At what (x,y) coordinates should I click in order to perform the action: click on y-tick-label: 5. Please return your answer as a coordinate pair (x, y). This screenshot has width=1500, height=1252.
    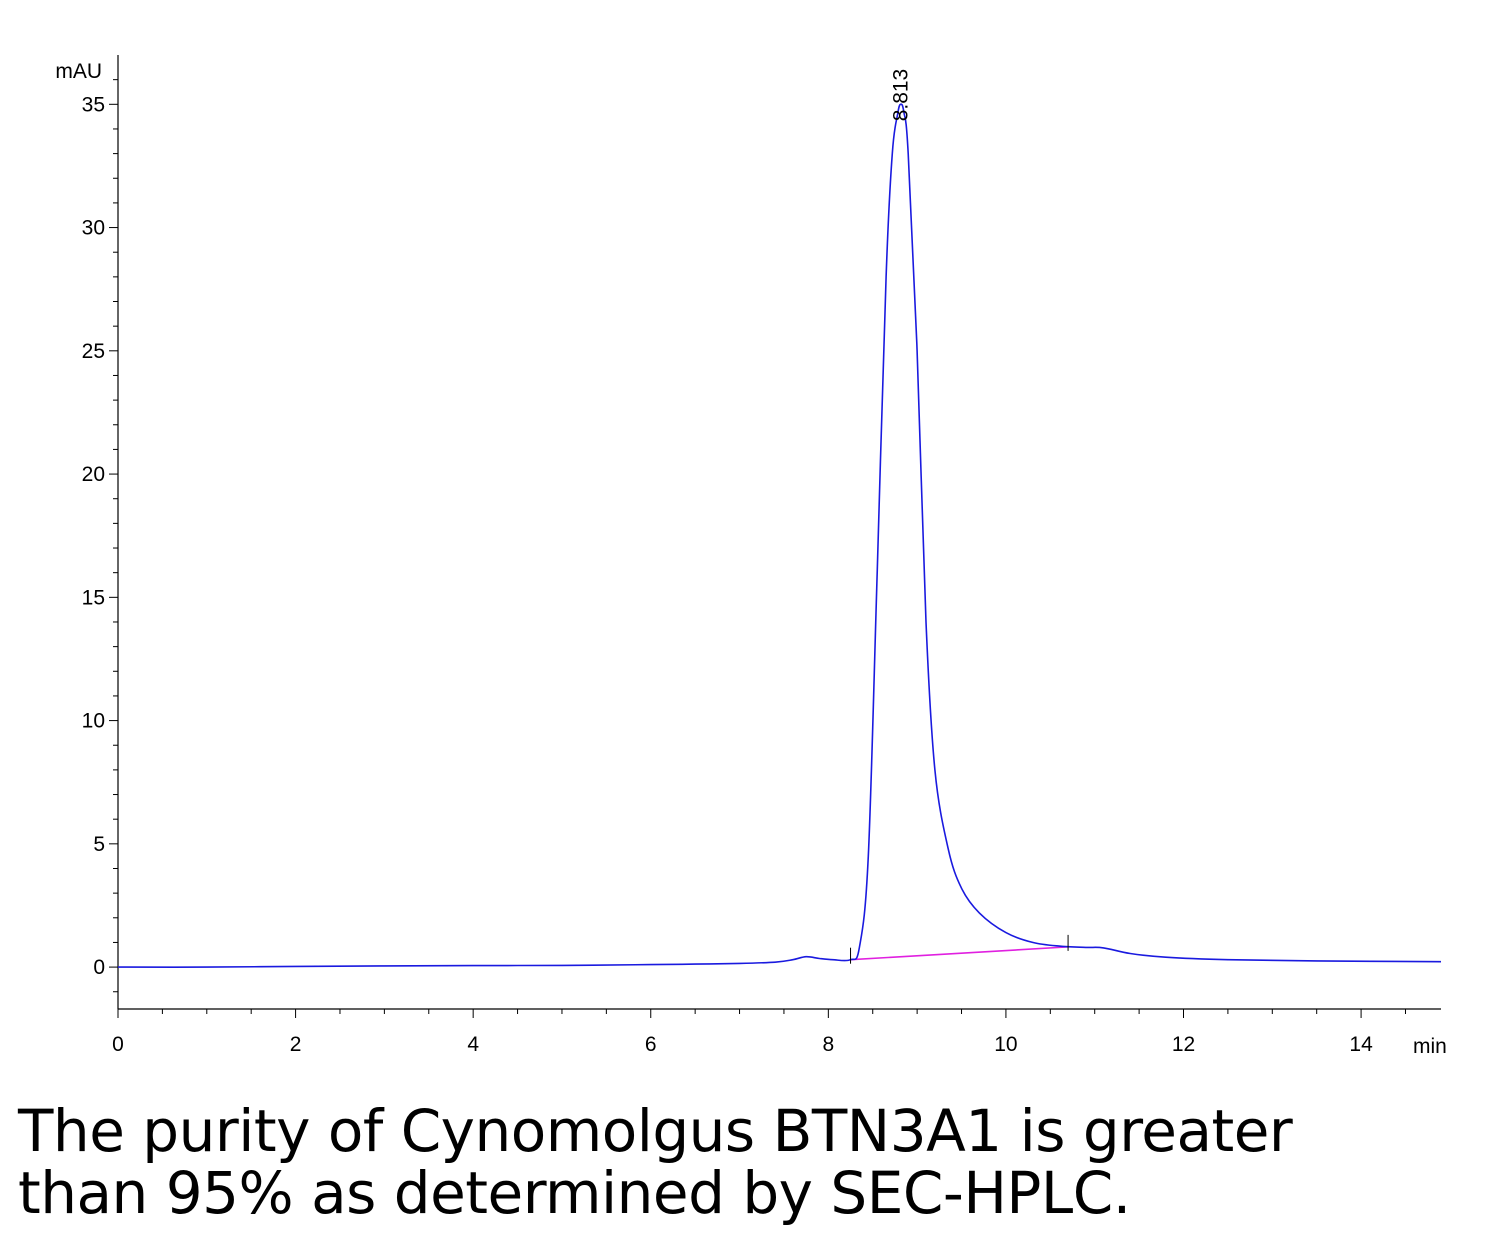
    Looking at the image, I should click on (99, 844).